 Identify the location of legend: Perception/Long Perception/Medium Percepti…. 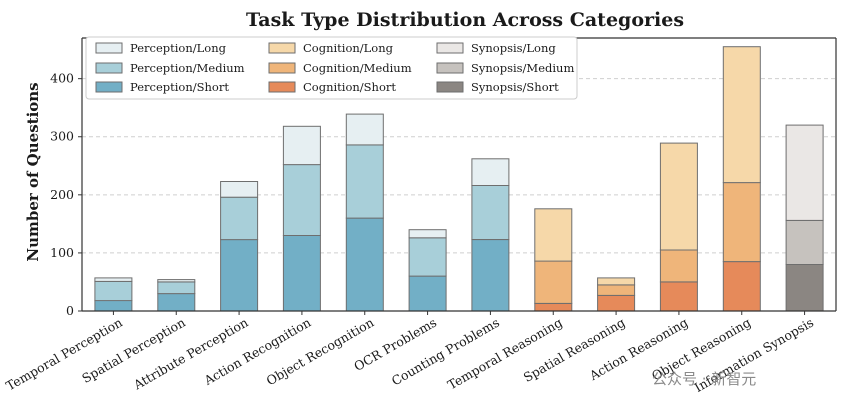
(331, 68).